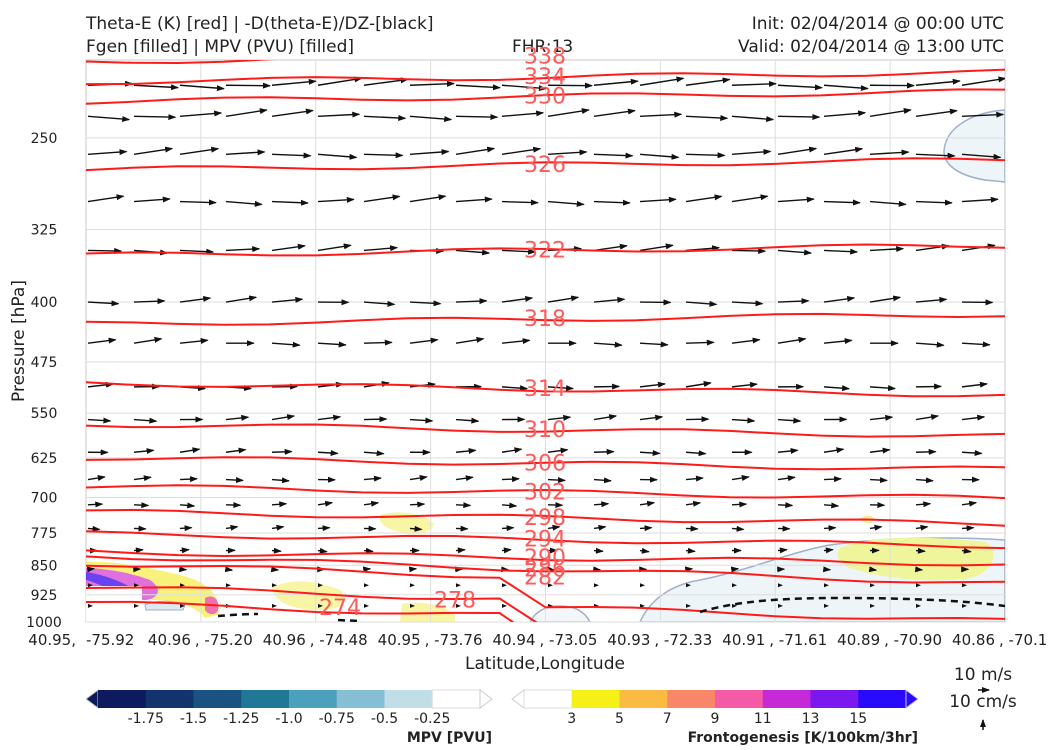  Describe the element at coordinates (571, 719) in the screenshot. I see `fgen-colorbar-tick: 3` at that location.